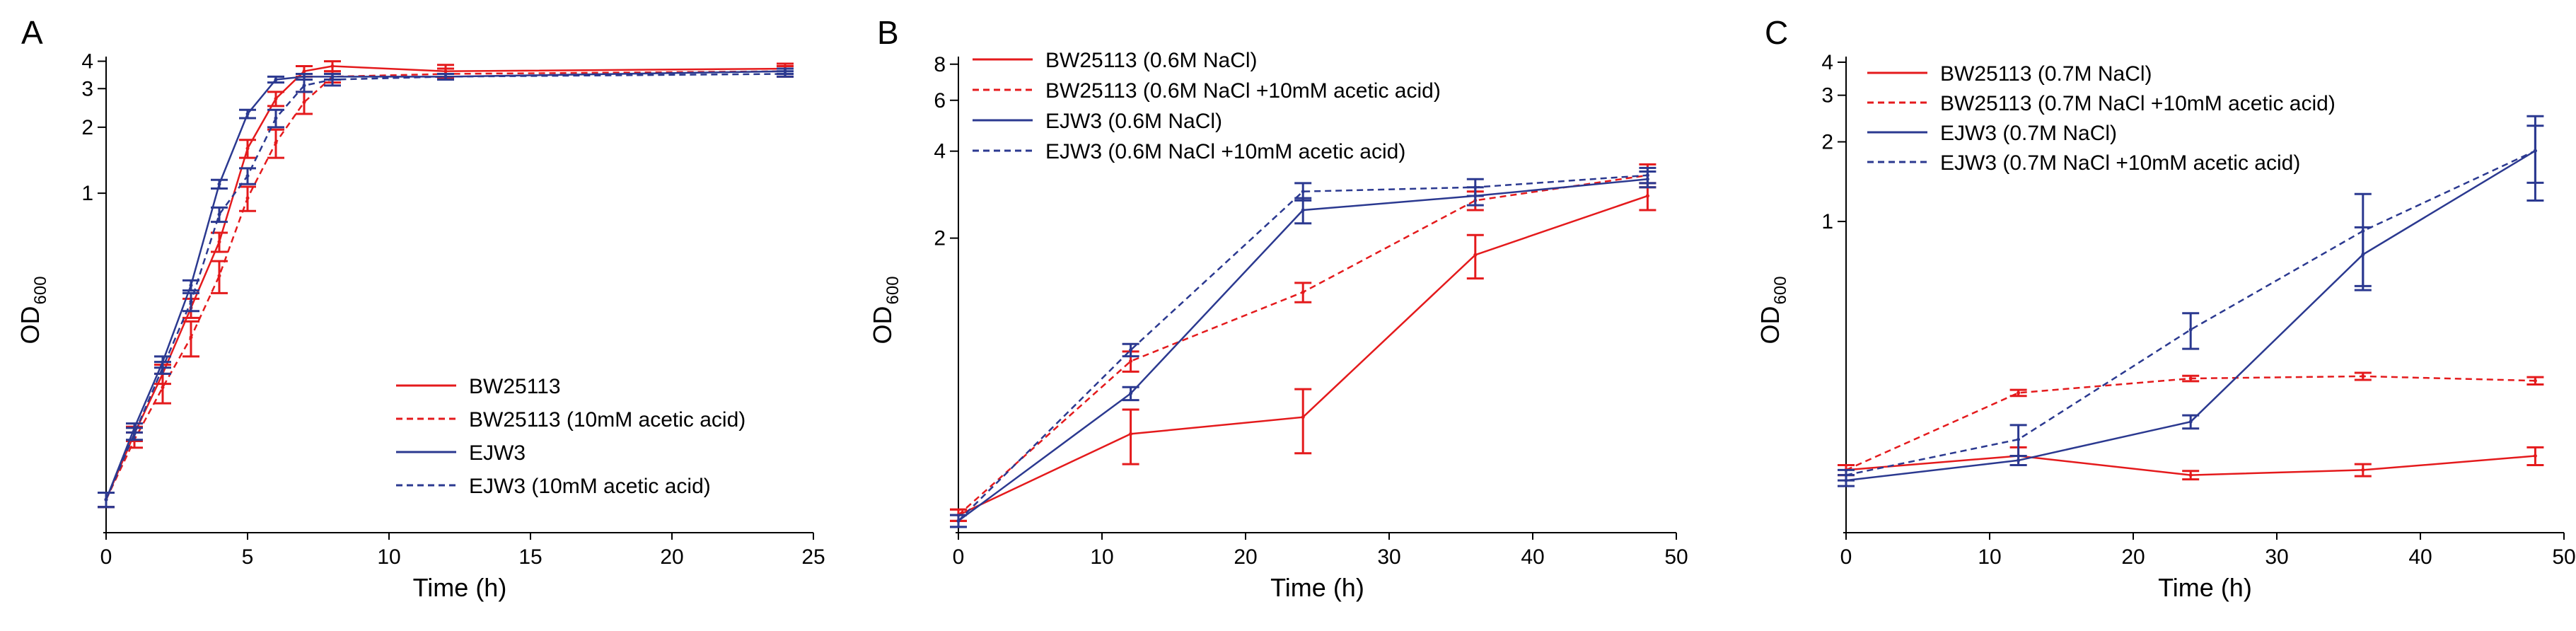 This screenshot has width=2576, height=631. What do you see at coordinates (1151, 60) in the screenshot?
I see `legend-label: BW25113 (0.6M NaCl)` at bounding box center [1151, 60].